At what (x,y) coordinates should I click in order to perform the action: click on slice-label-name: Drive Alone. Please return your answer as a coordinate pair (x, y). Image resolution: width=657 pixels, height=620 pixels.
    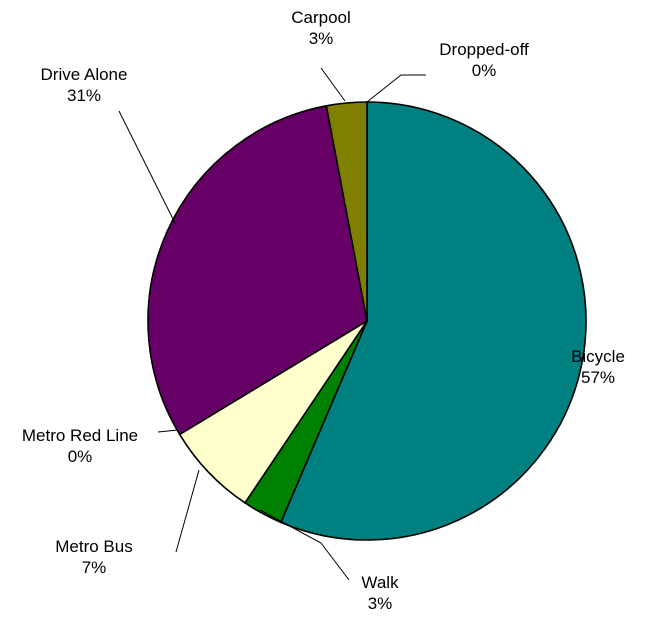
    Looking at the image, I should click on (84, 74).